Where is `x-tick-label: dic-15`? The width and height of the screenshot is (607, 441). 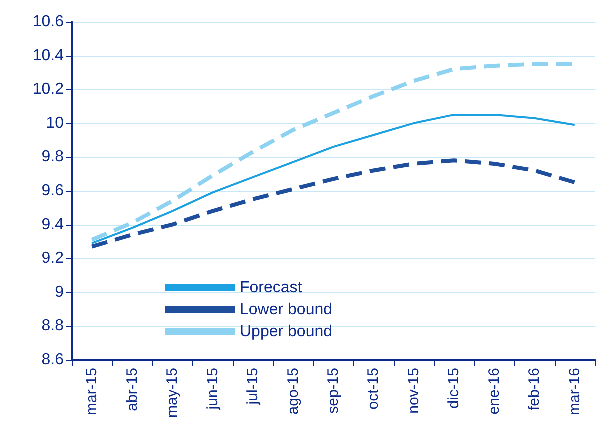
x-tick-label: dic-15 is located at coordinates (454, 388).